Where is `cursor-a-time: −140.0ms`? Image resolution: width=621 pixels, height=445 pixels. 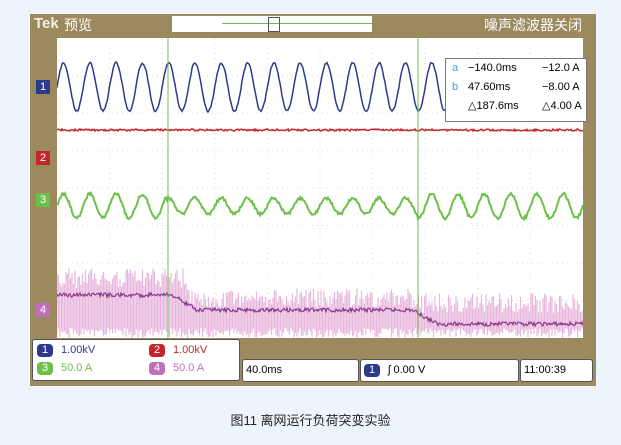
cursor-a-time: −140.0ms is located at coordinates (492, 68).